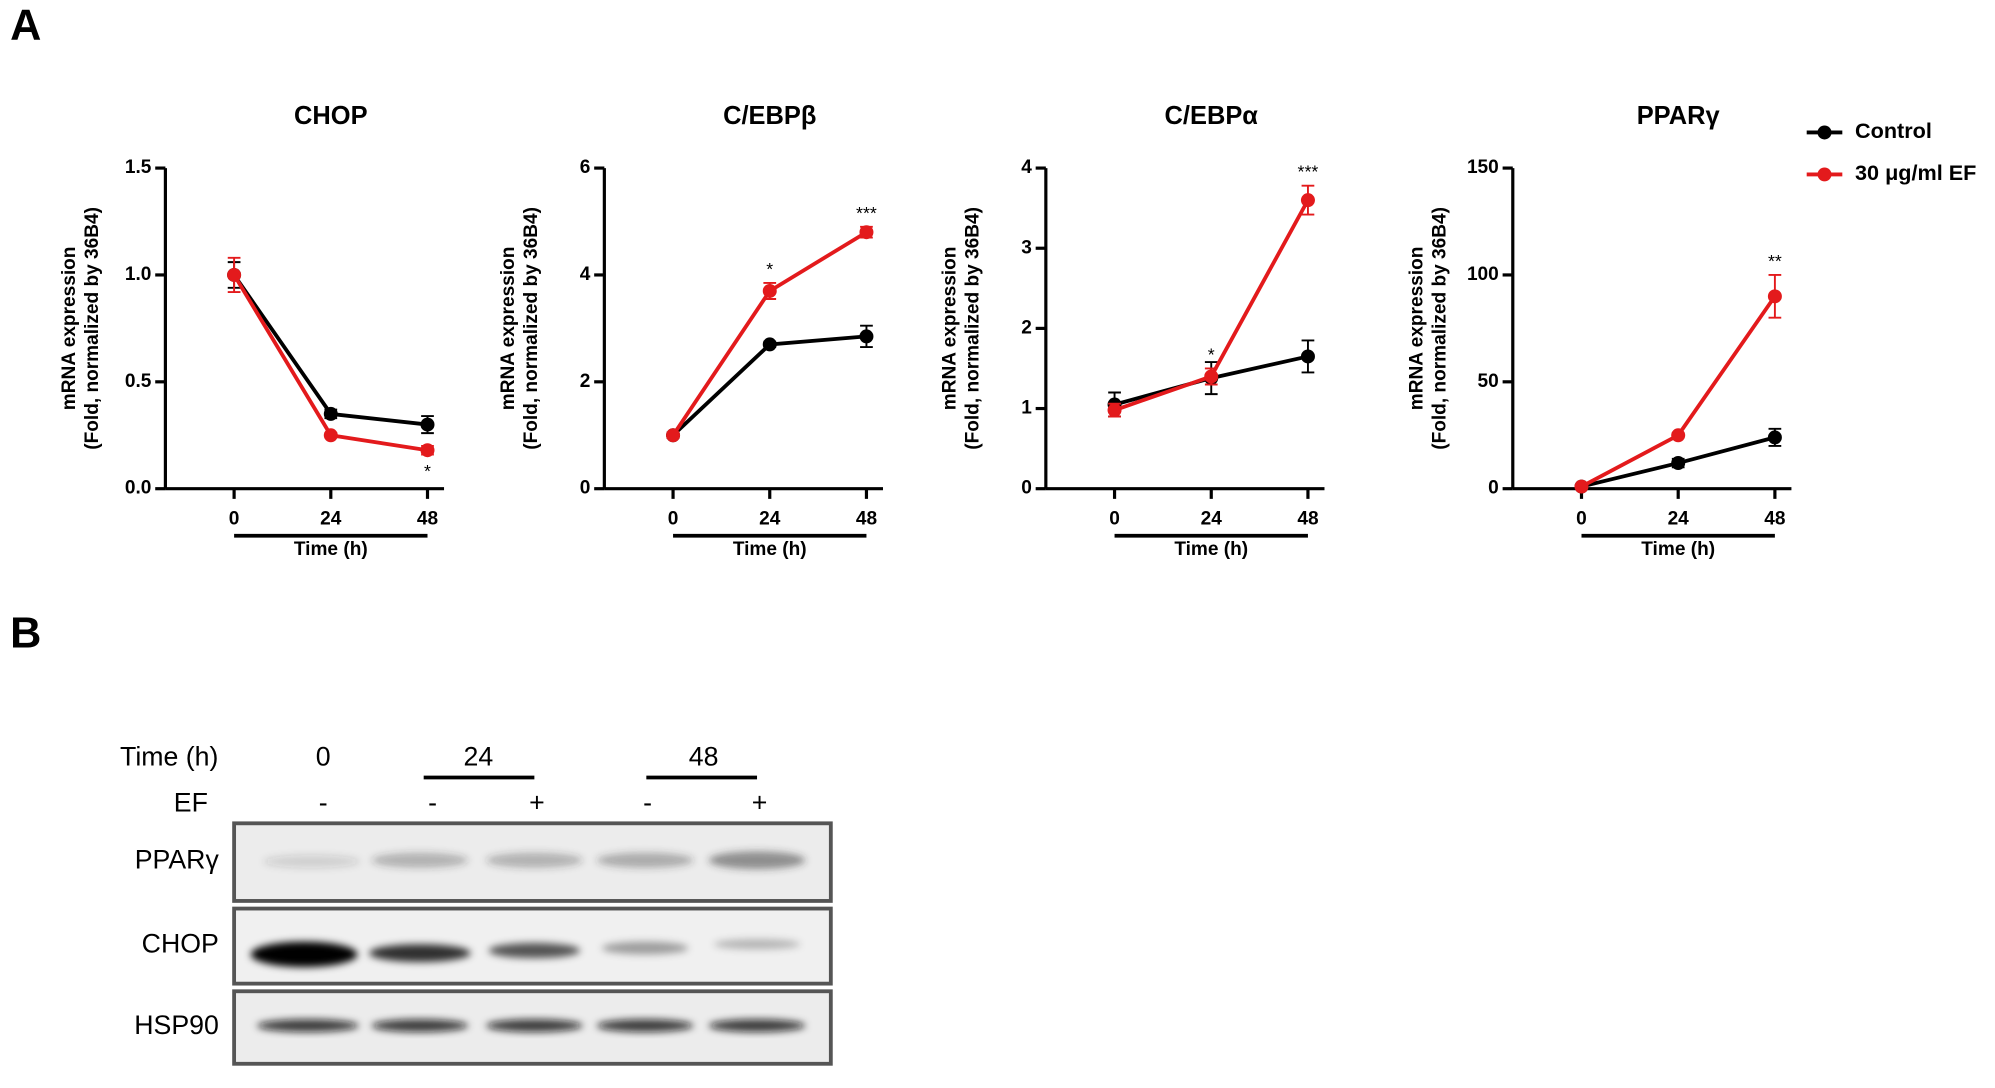 This screenshot has width=1995, height=1088. Describe the element at coordinates (1212, 116) in the screenshot. I see `chart-title: C/EBPα` at that location.